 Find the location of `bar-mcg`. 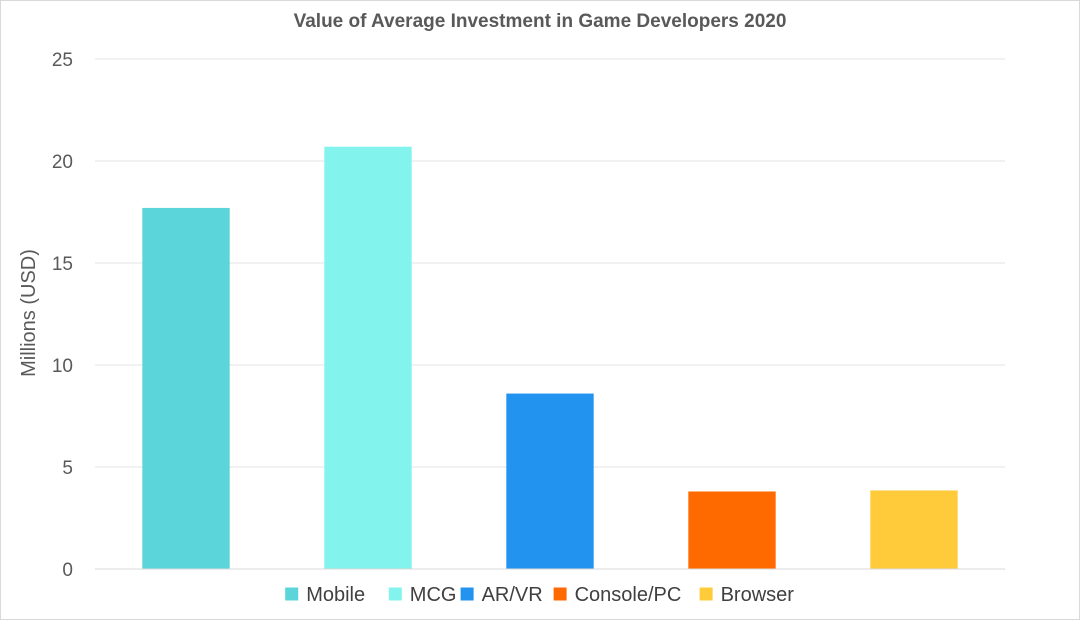

bar-mcg is located at coordinates (368, 357).